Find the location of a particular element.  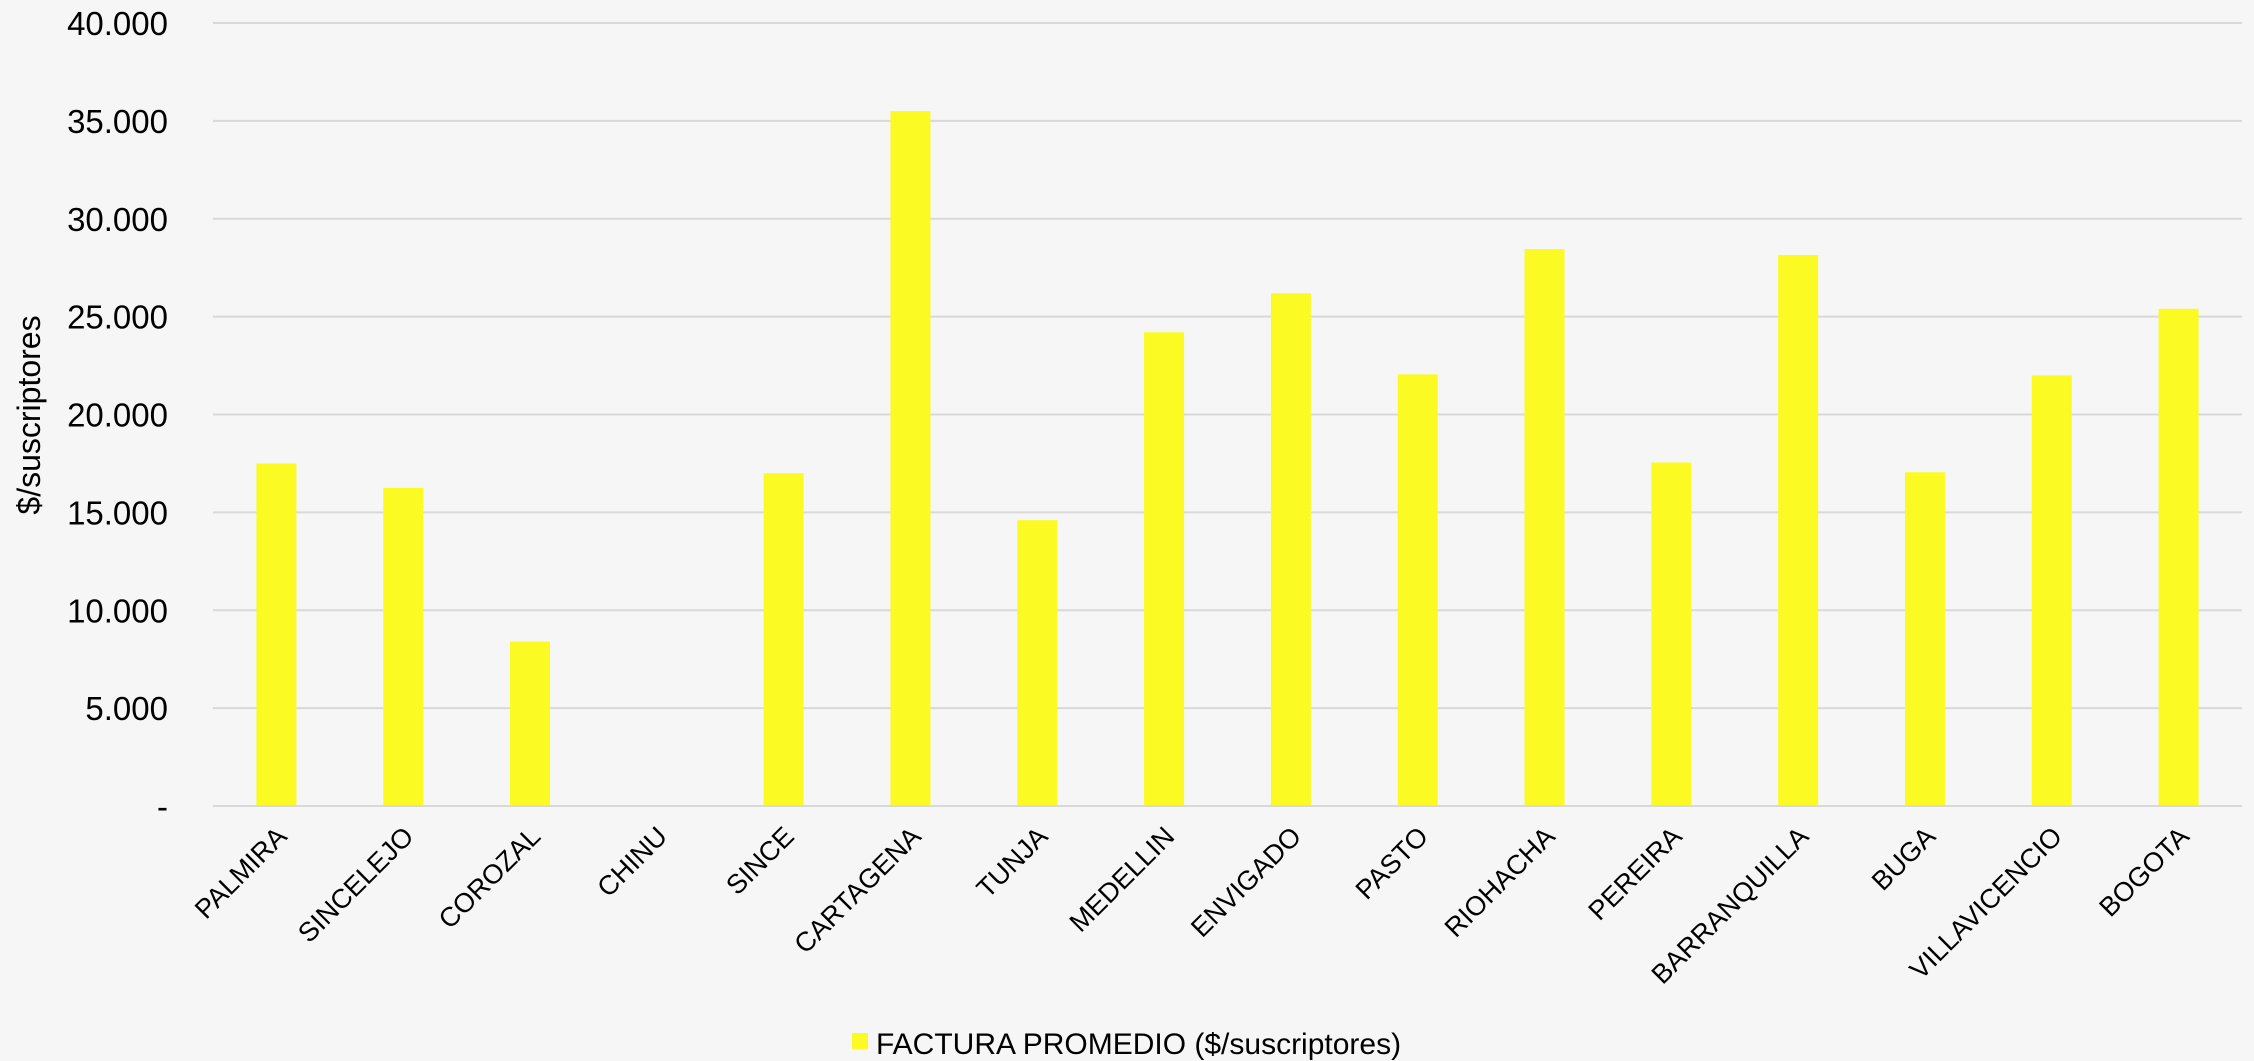

y-tick-label: 20.000 is located at coordinates (117, 415).